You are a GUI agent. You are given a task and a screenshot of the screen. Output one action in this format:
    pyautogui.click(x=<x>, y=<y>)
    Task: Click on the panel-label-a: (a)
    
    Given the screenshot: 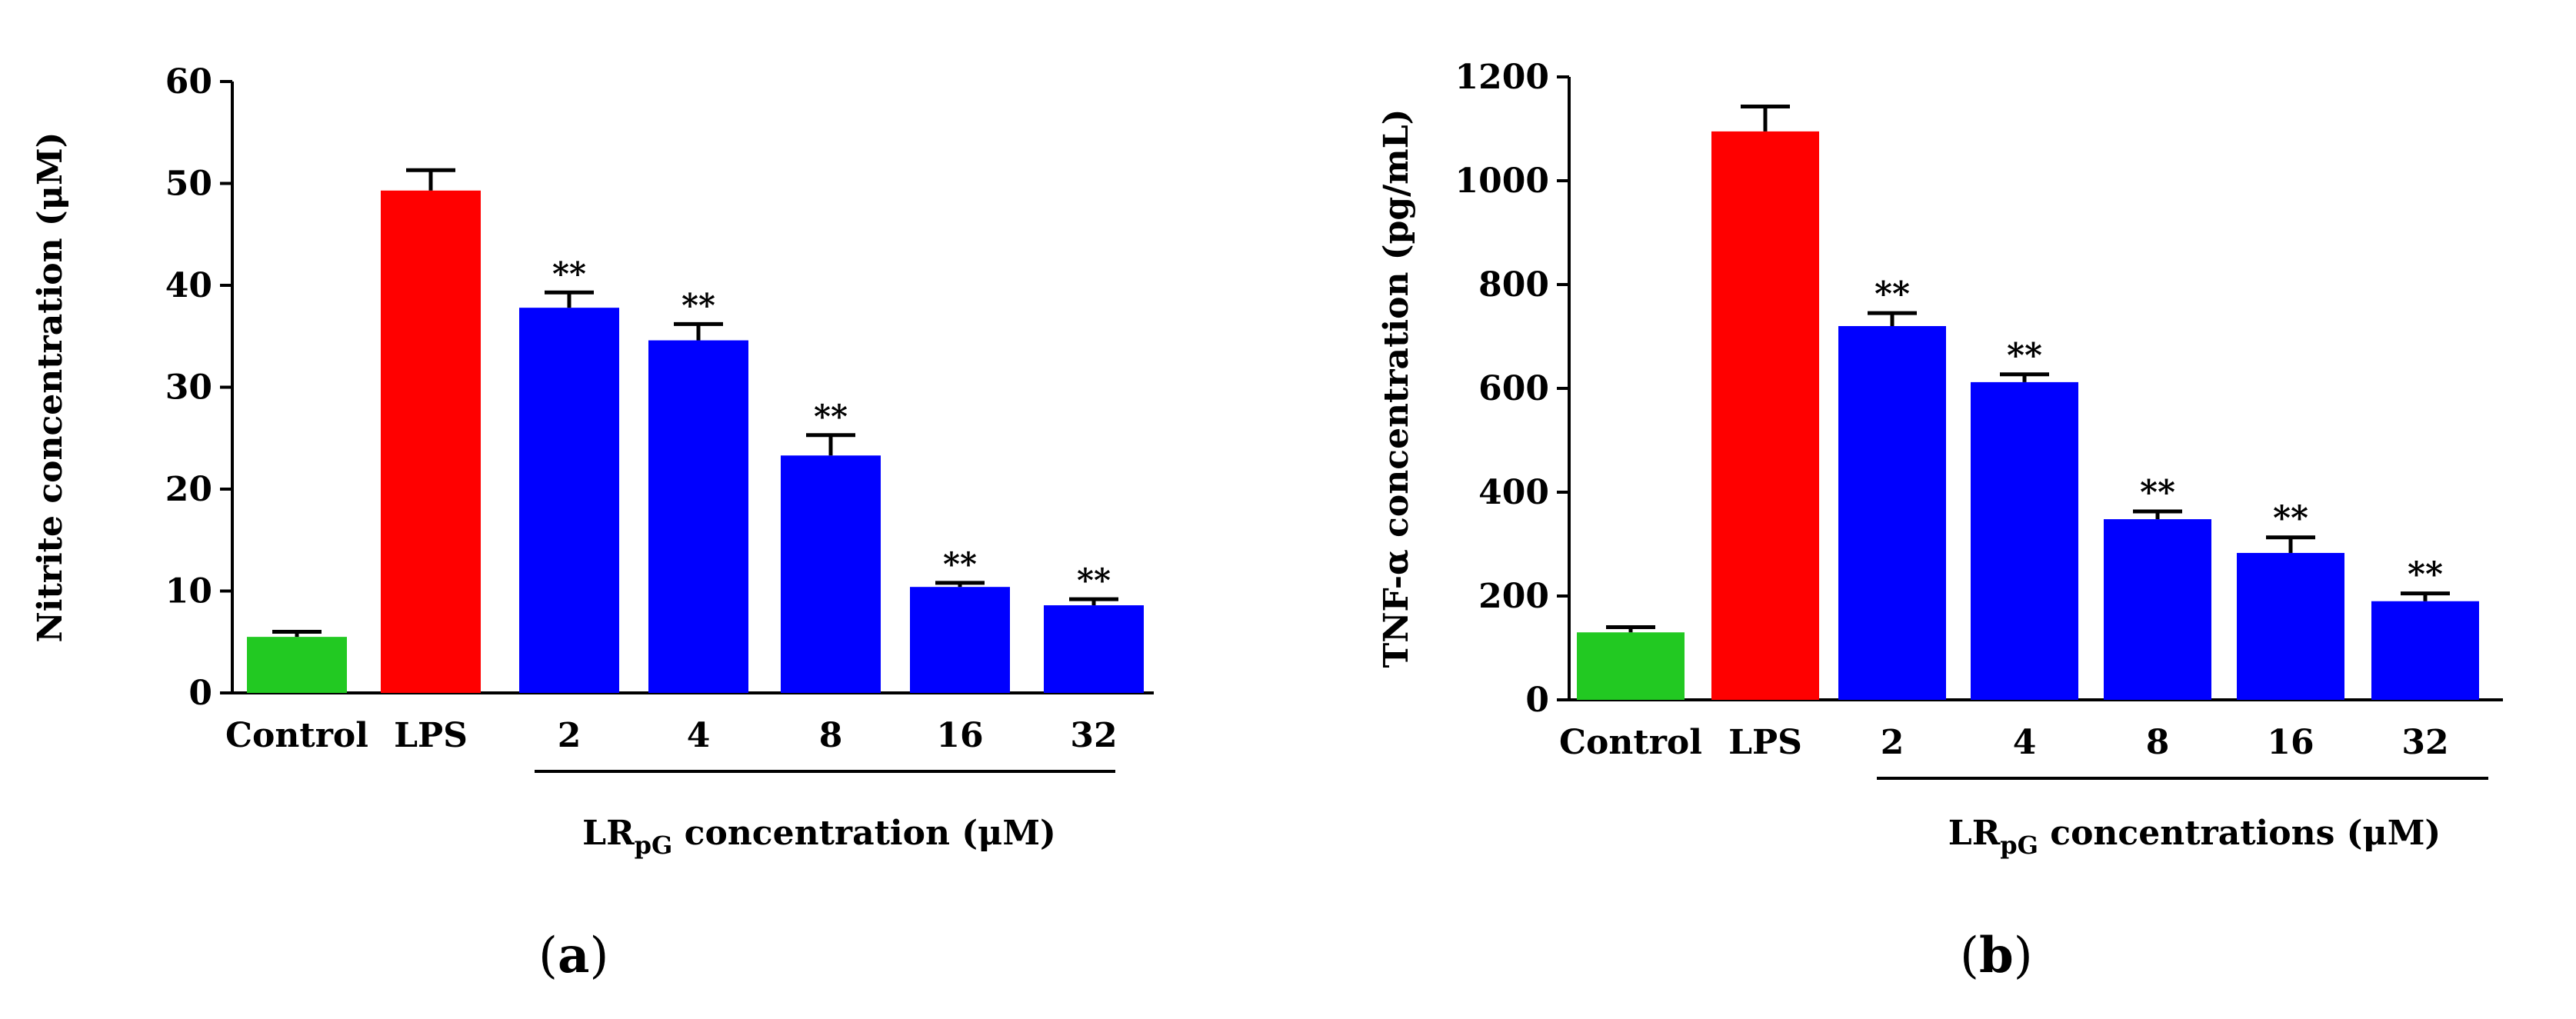 What is the action you would take?
    pyautogui.click(x=573, y=956)
    